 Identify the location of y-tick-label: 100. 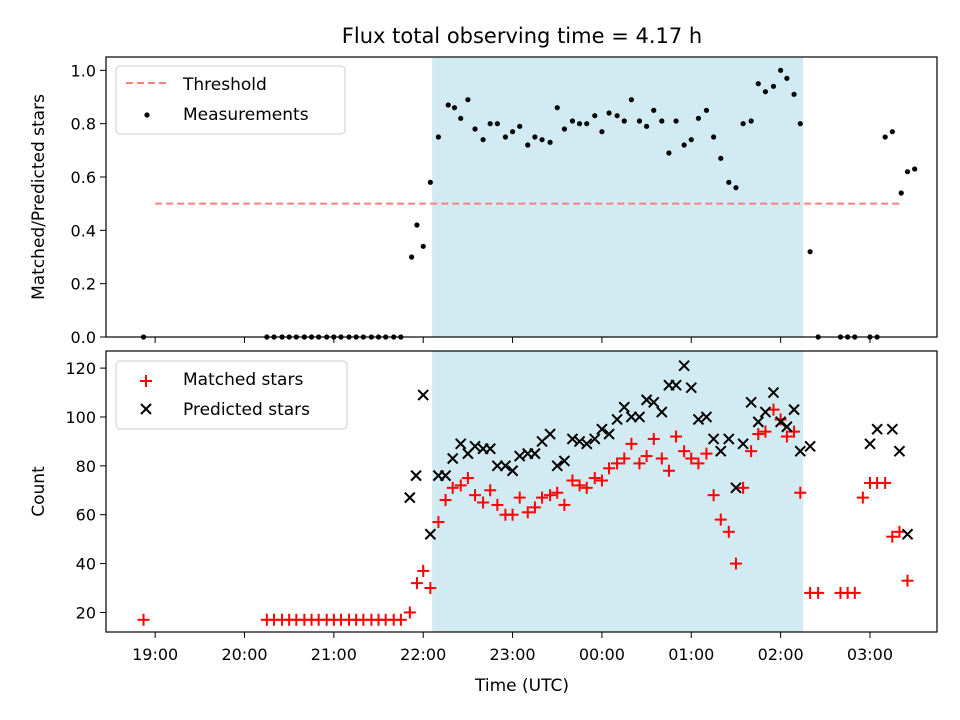
(80, 417).